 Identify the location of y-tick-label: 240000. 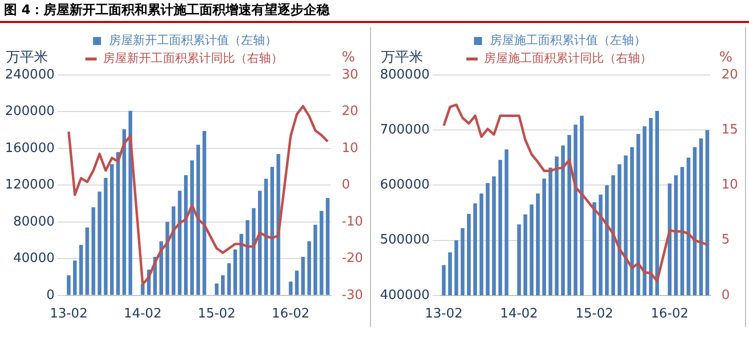
(29, 74).